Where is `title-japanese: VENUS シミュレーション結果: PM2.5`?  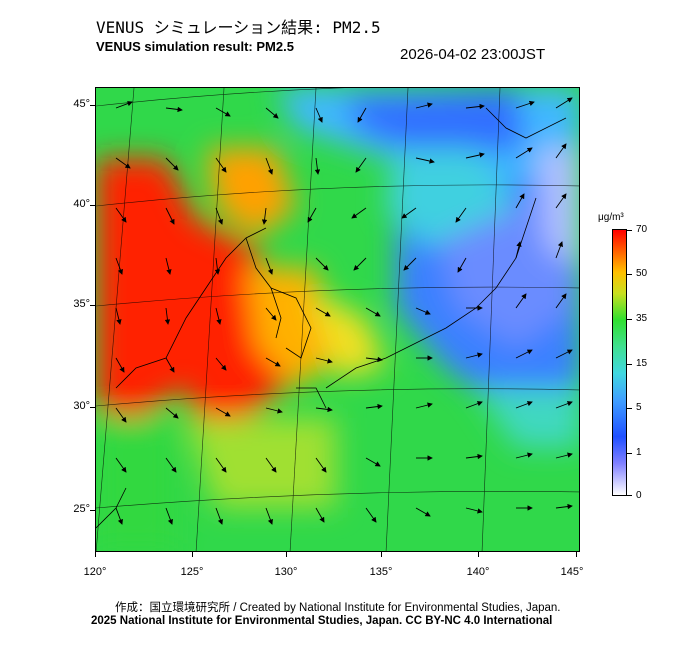 title-japanese: VENUS シミュレーション結果: PM2.5 is located at coordinates (238, 27).